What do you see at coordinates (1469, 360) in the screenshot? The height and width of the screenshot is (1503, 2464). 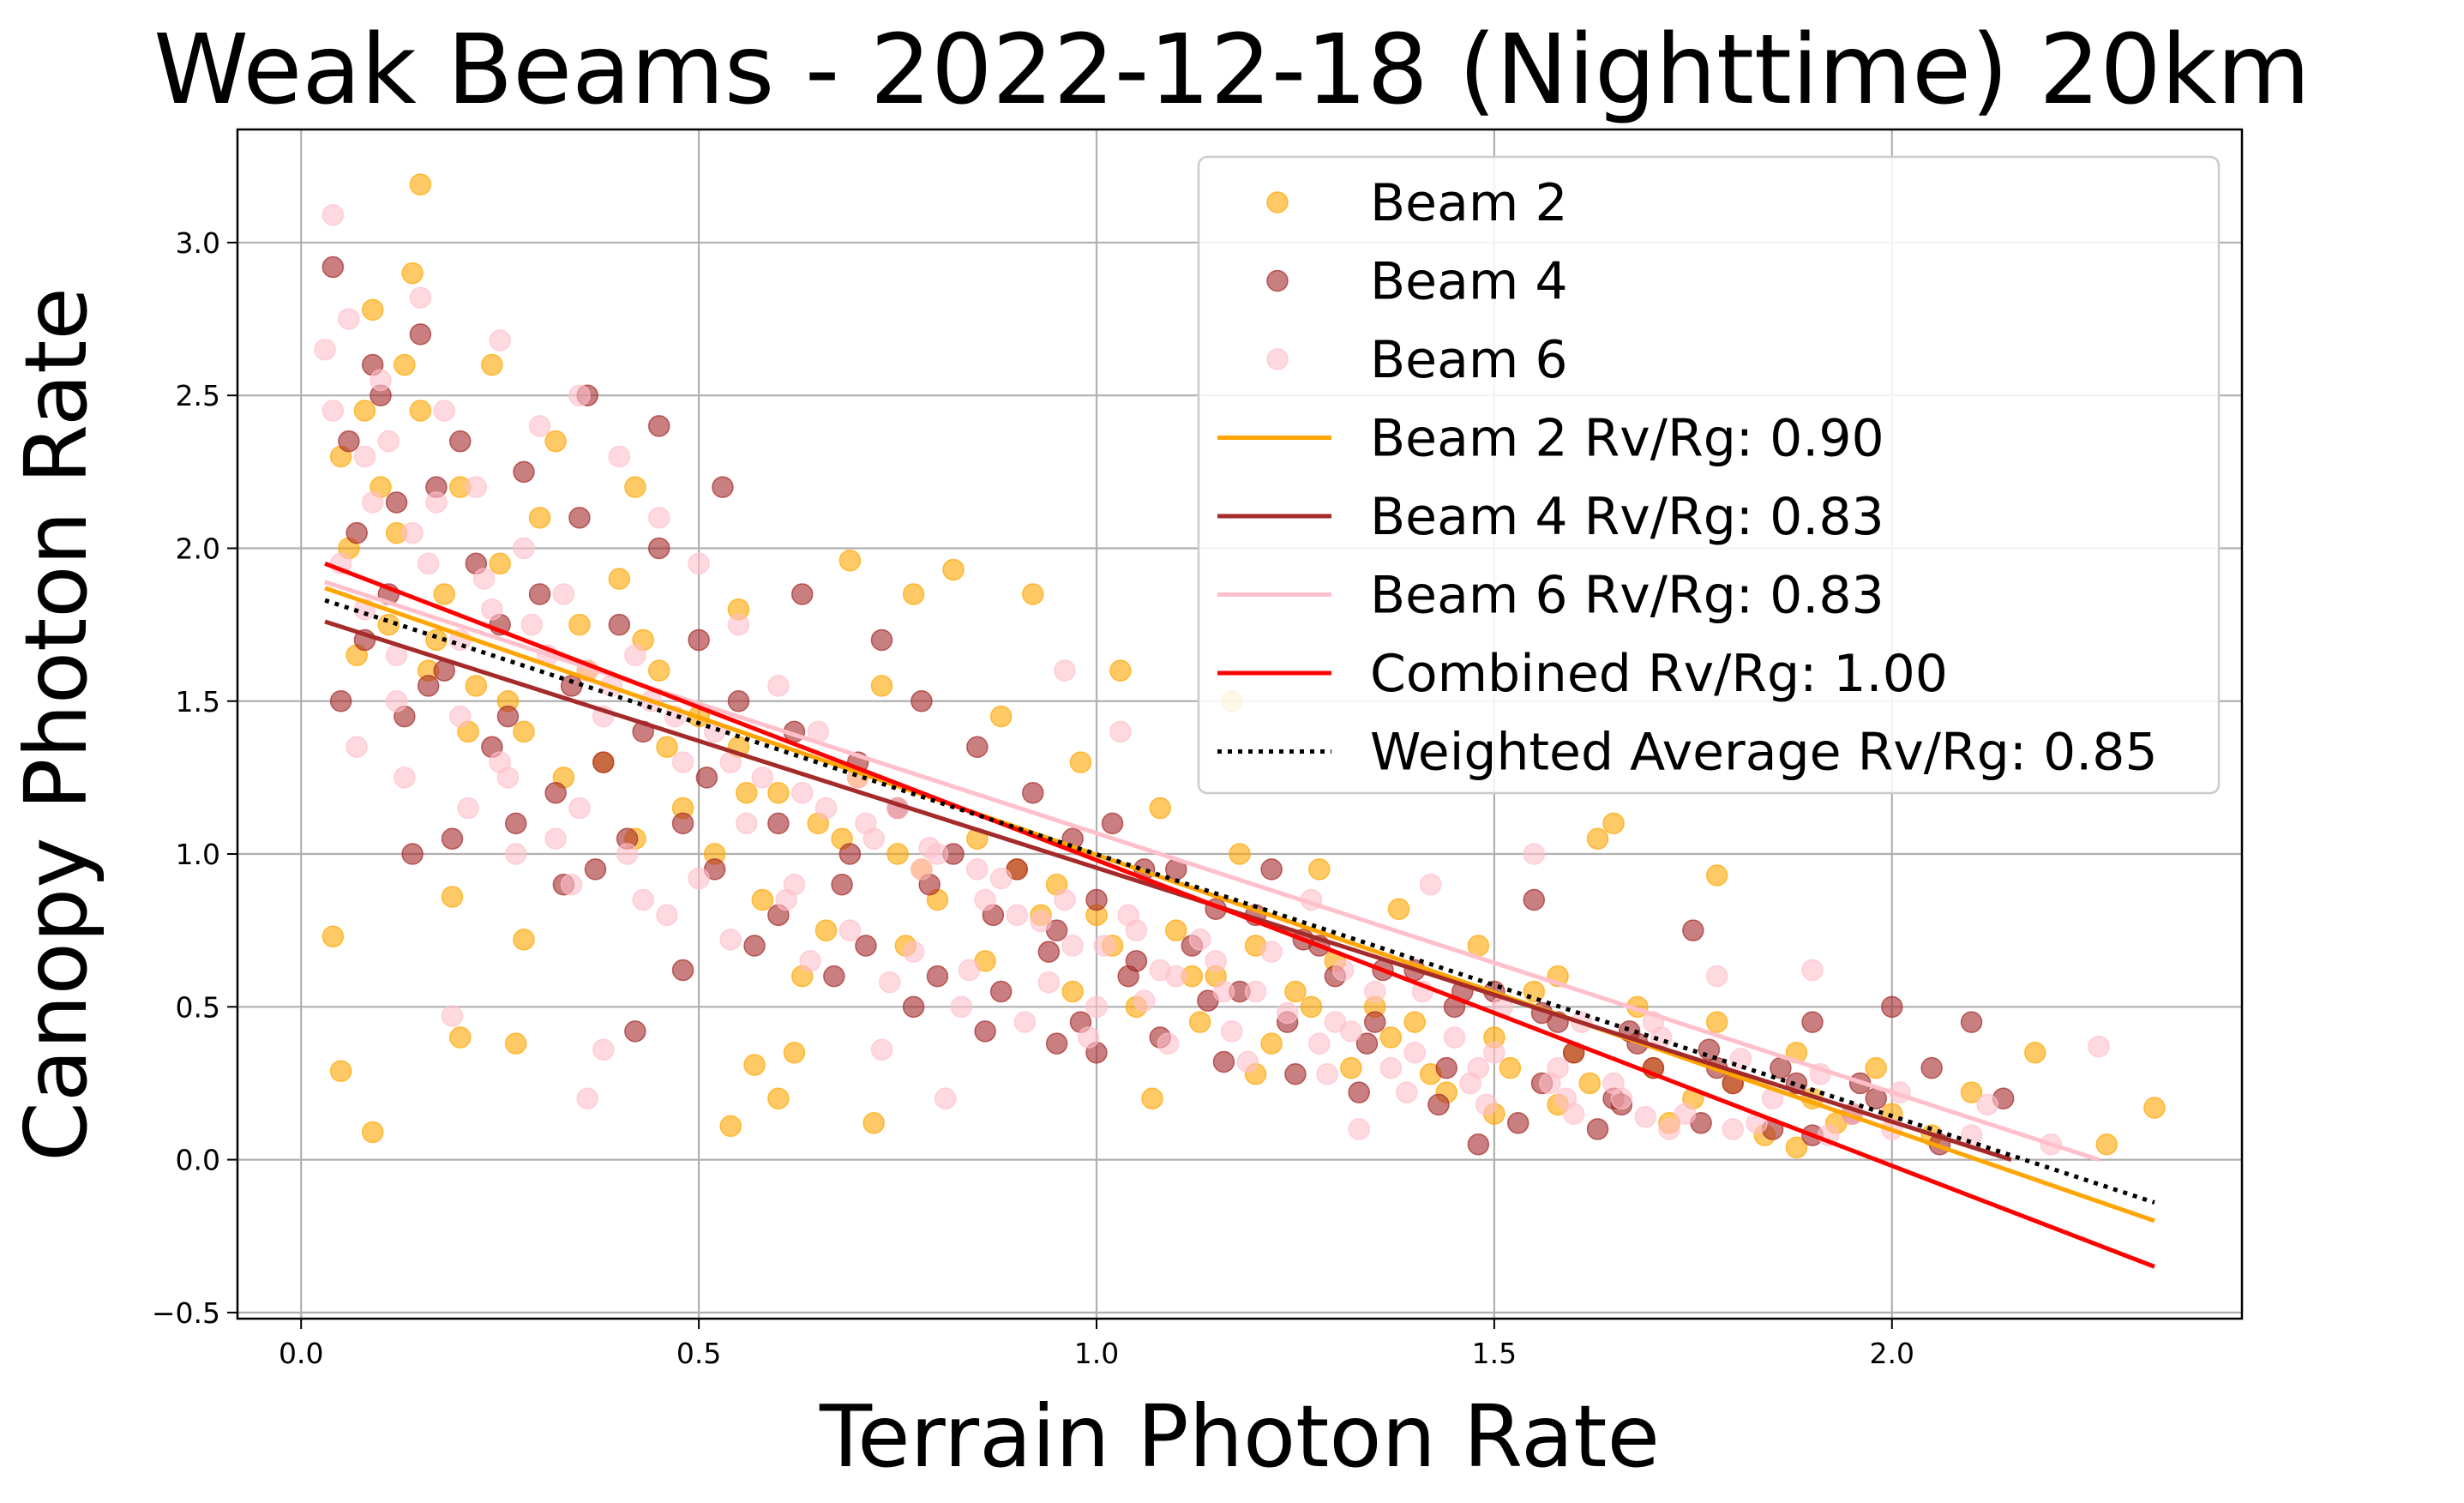 I see `legend-label: Beam 6` at bounding box center [1469, 360].